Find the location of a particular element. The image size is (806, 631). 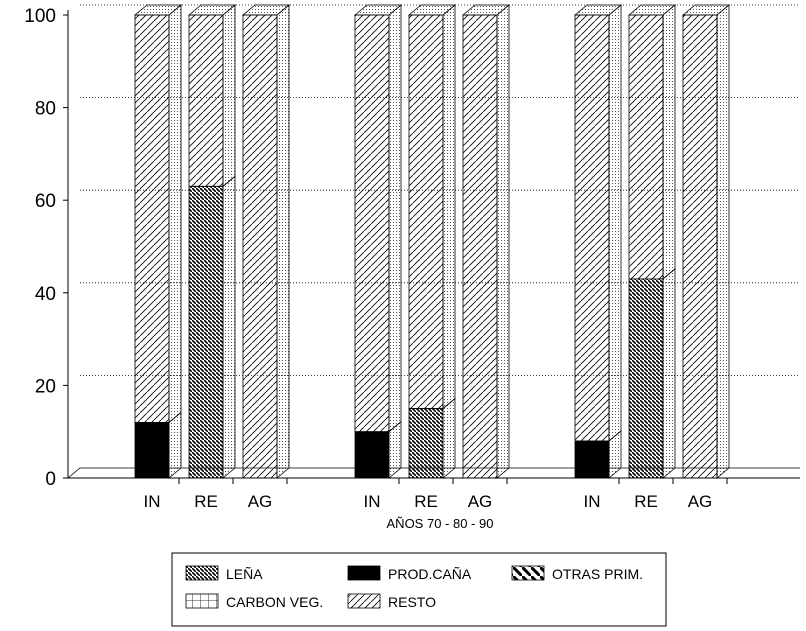

x-axis-label: AÑOS 70 - 80 - 90 is located at coordinates (440, 523).